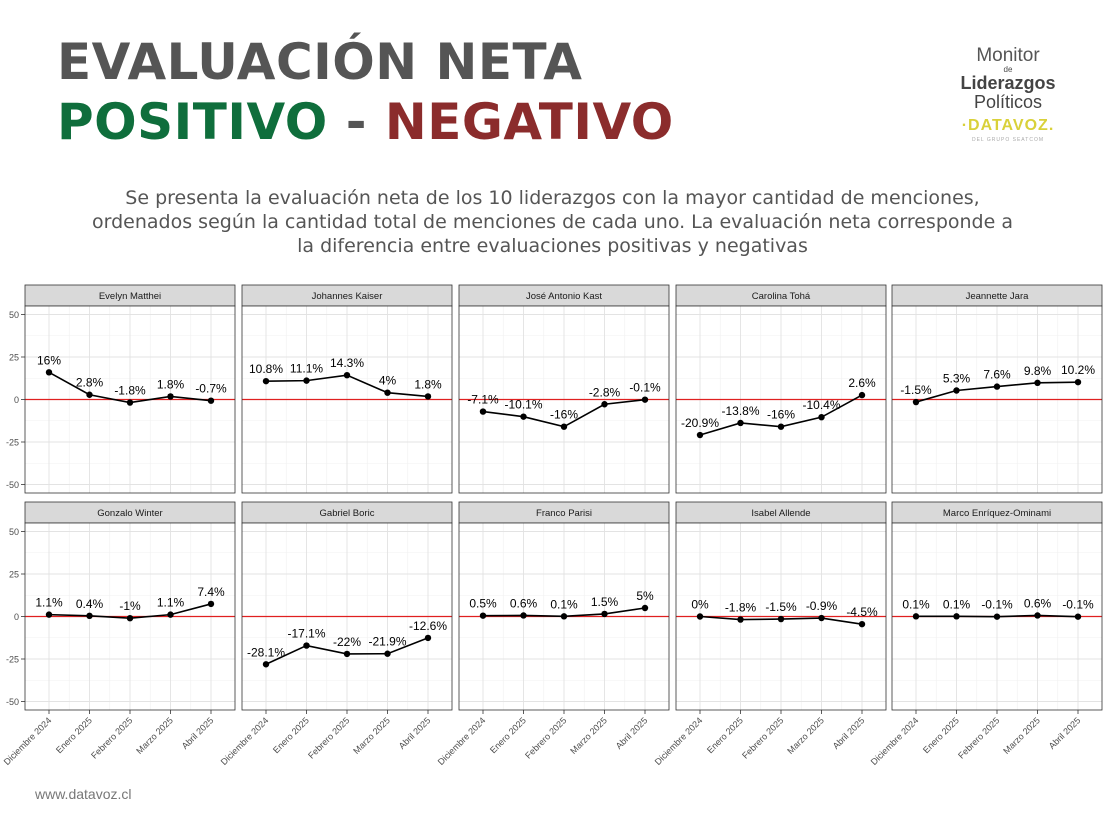 The image size is (1105, 825). I want to click on facet-title: José Antonio Kast, so click(564, 296).